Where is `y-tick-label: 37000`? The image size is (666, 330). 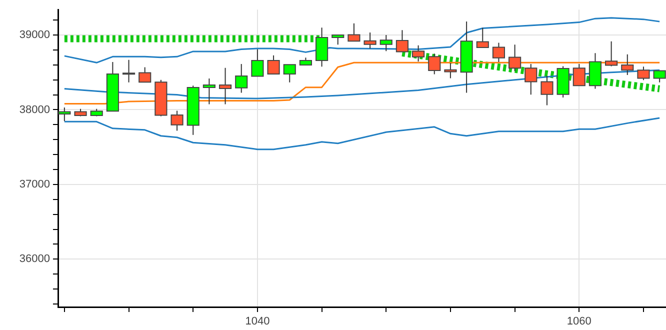
y-tick-label: 37000 is located at coordinates (34, 184).